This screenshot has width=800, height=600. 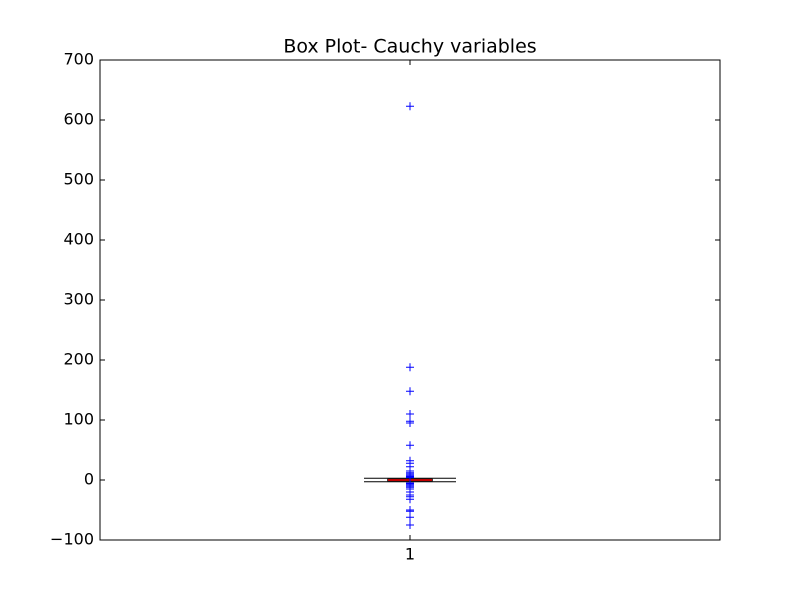 What do you see at coordinates (78, 119) in the screenshot?
I see `y-tick-label: 600` at bounding box center [78, 119].